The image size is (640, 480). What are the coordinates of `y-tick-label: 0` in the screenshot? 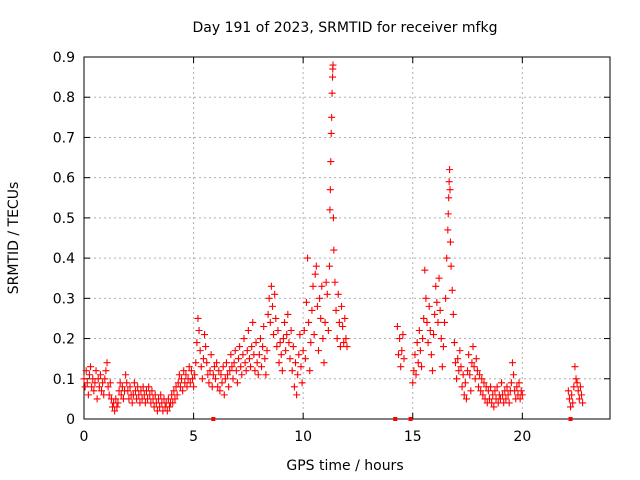 It's located at (70, 420).